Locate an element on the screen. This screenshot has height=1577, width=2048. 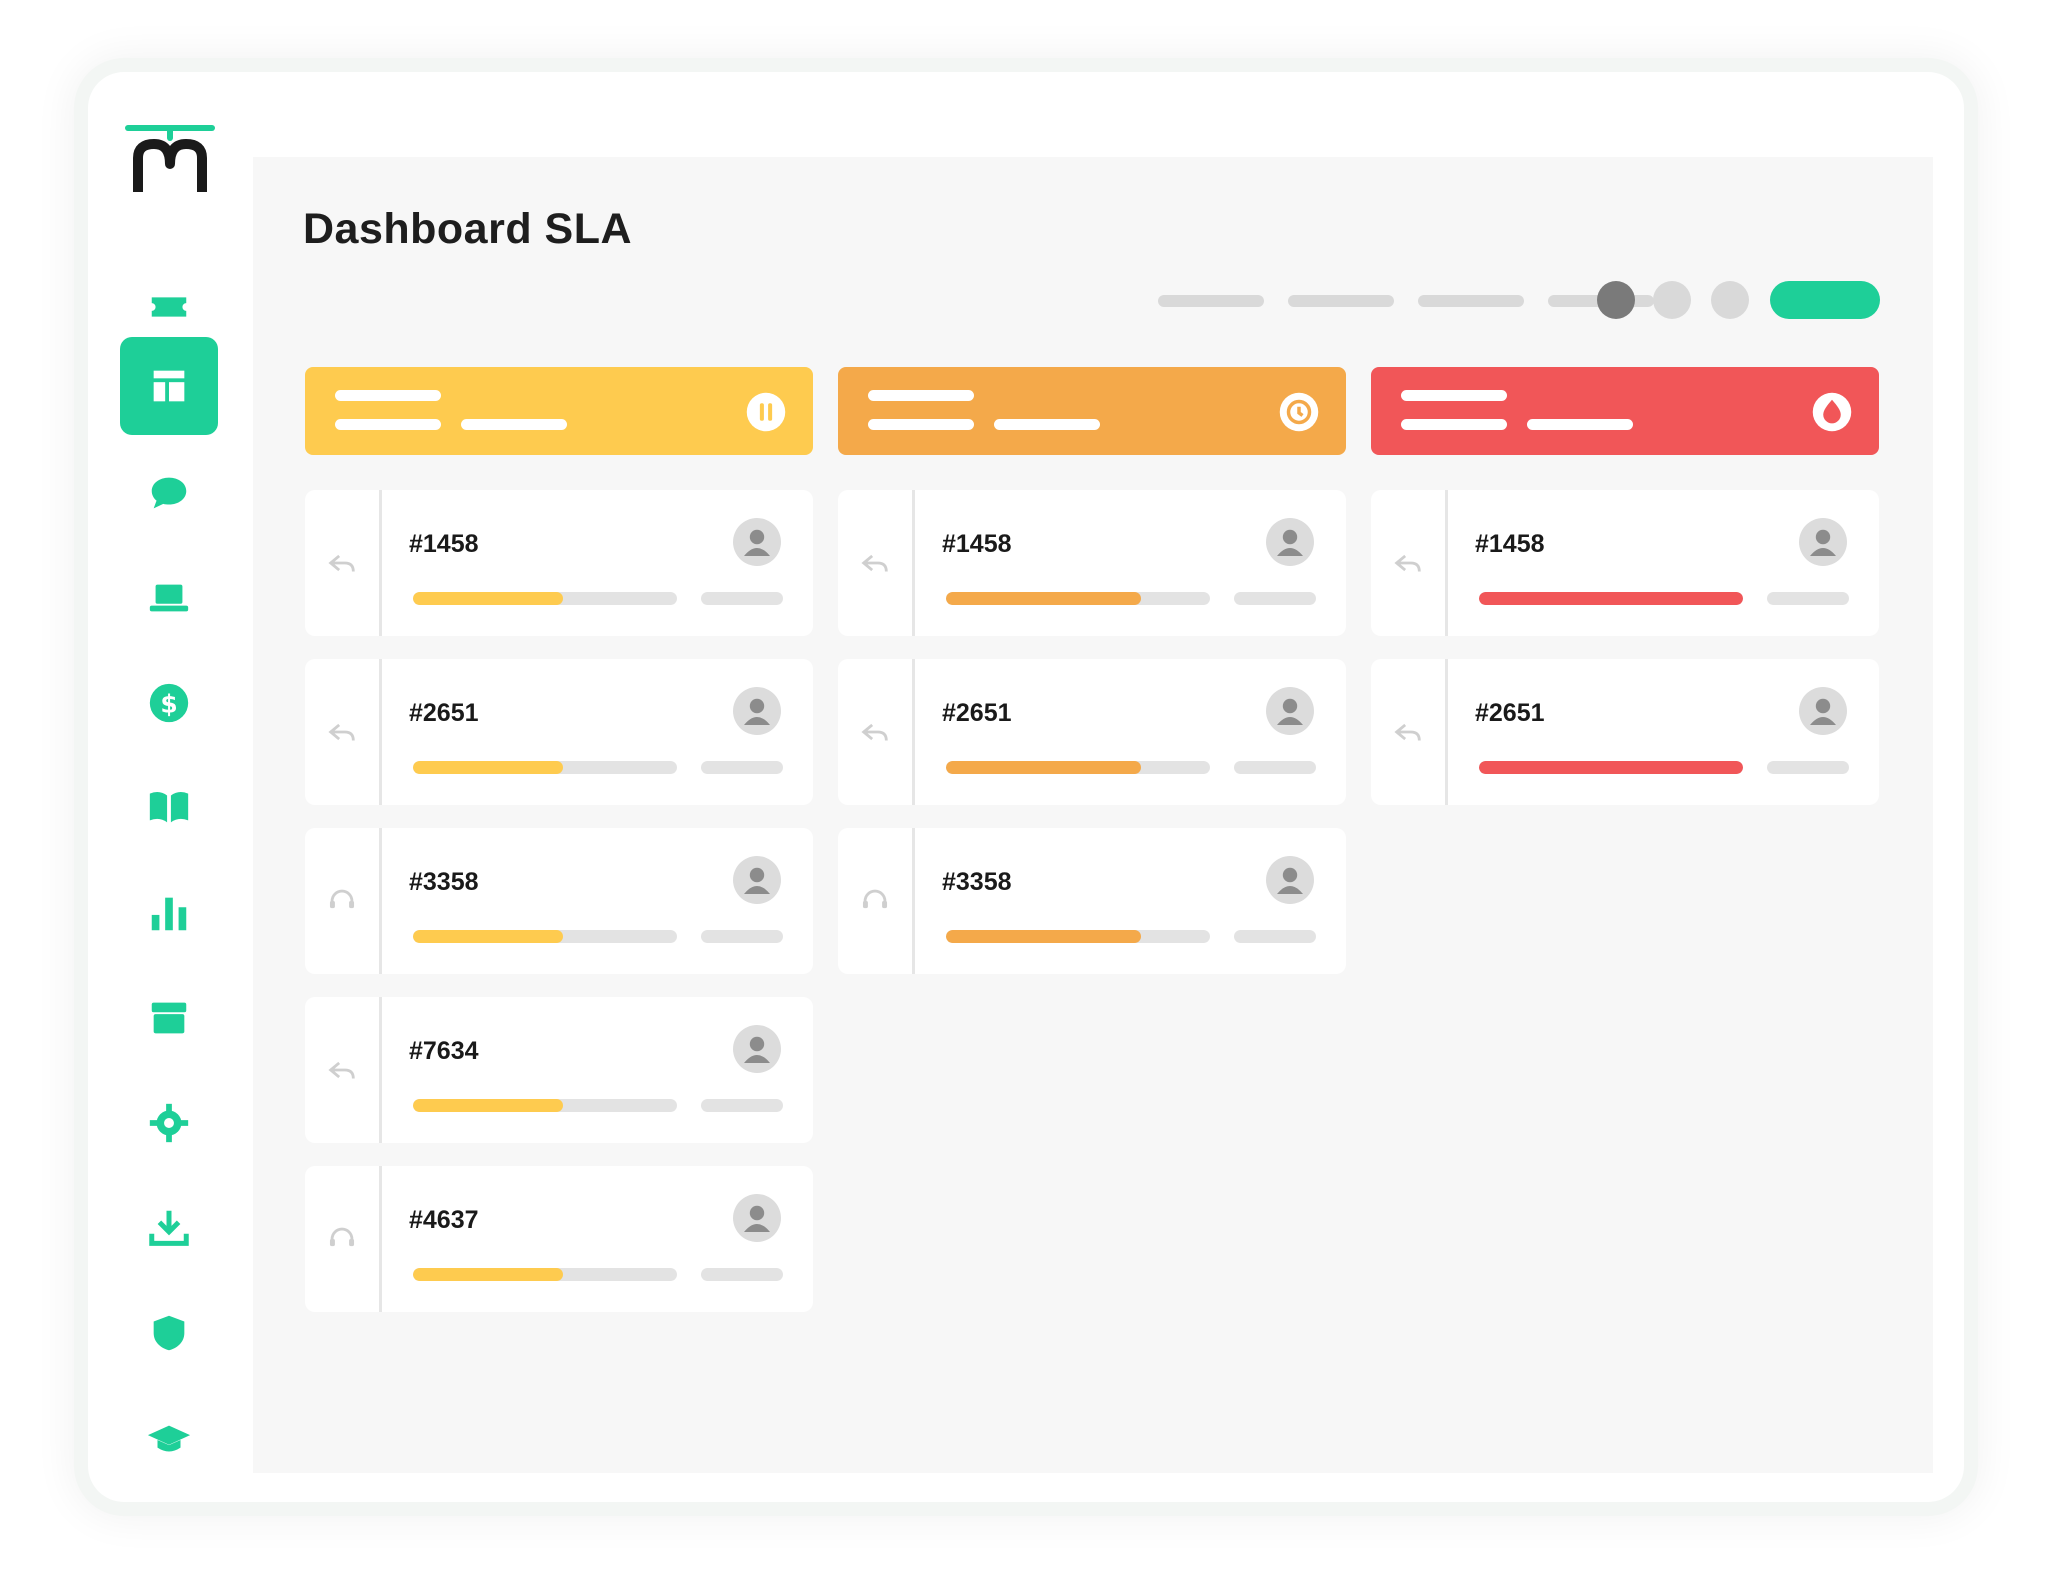
sidebar-item-academy is located at coordinates (169, 1439).